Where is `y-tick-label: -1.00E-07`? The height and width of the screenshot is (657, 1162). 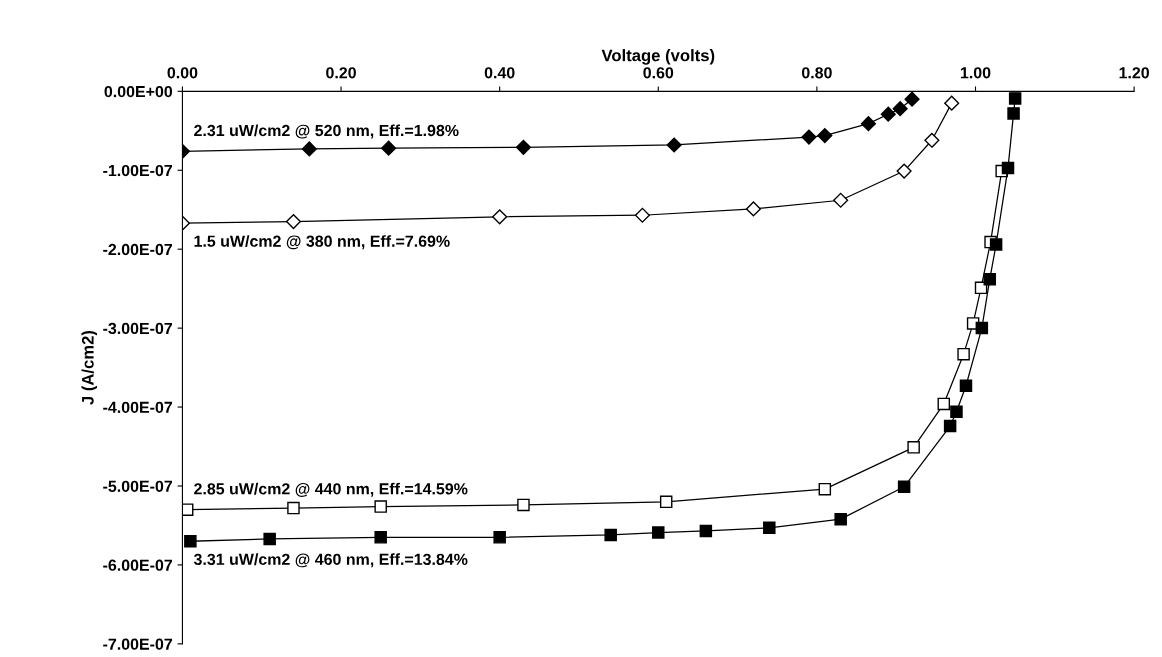
y-tick-label: -1.00E-07 is located at coordinates (138, 170).